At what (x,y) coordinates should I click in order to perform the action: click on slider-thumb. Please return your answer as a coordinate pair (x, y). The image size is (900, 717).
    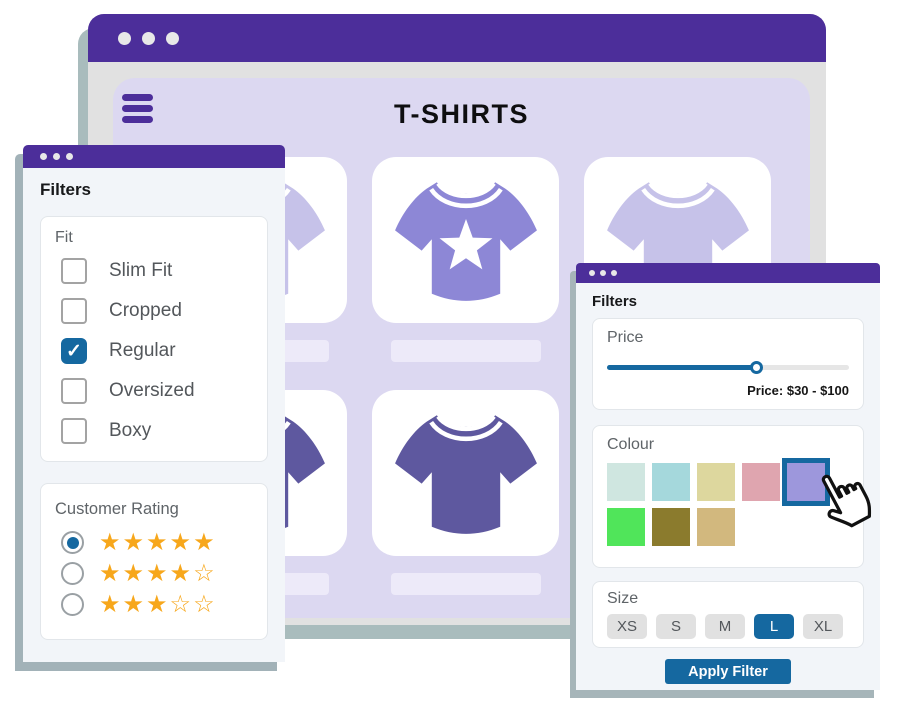
    Looking at the image, I should click on (757, 367).